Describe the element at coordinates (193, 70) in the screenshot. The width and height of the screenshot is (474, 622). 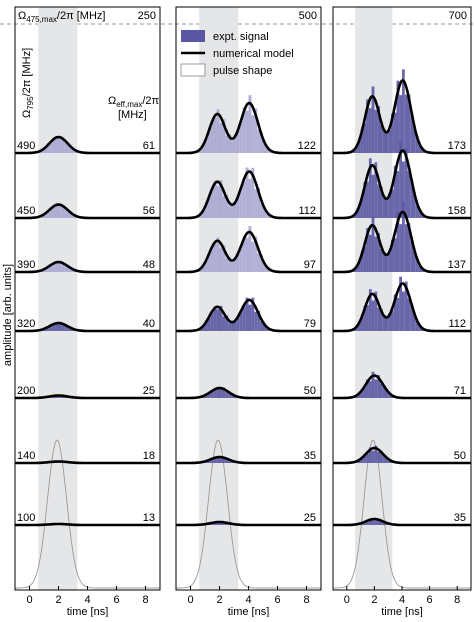
I see `legend-swatch-pulse` at that location.